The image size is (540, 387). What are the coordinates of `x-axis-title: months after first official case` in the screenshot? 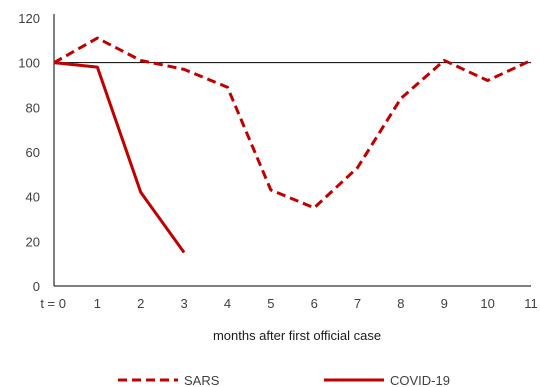 It's located at (297, 335).